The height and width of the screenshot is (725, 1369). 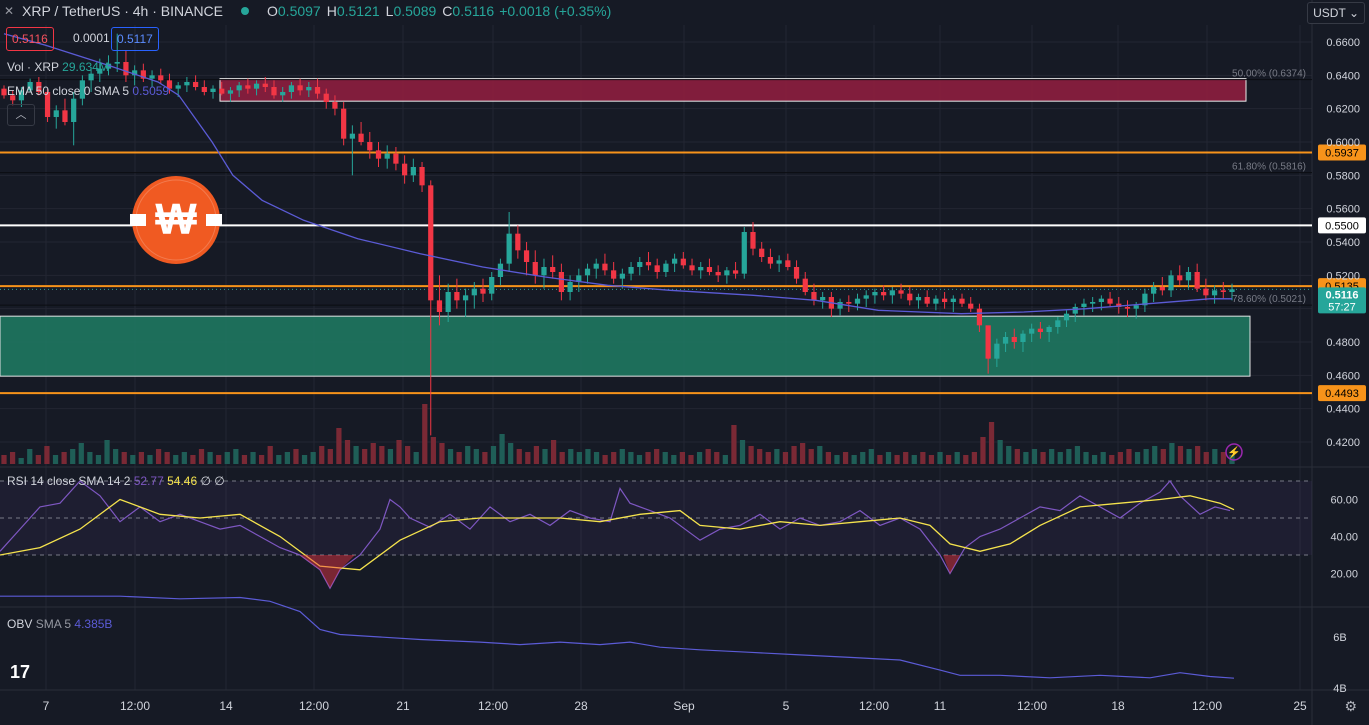 What do you see at coordinates (1353, 13) in the screenshot?
I see `chevron-down-icon: ⌄` at bounding box center [1353, 13].